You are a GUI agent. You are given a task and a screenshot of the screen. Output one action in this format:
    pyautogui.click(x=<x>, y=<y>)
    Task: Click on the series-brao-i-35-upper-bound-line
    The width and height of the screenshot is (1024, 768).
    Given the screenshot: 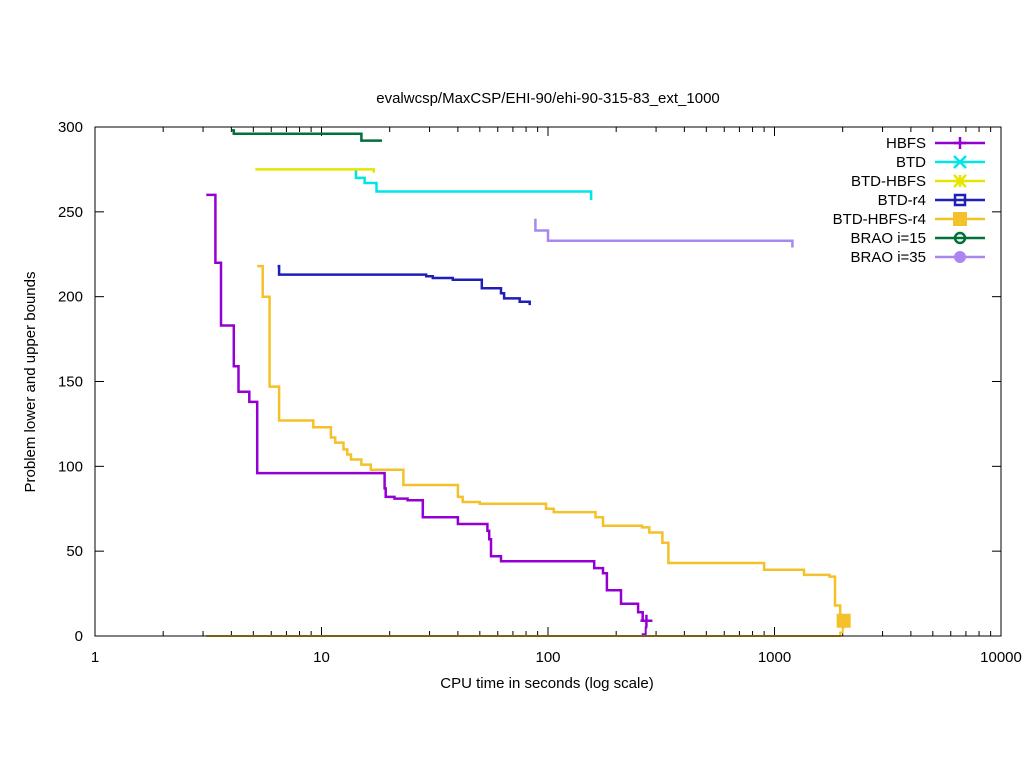 What is the action you would take?
    pyautogui.click(x=664, y=233)
    